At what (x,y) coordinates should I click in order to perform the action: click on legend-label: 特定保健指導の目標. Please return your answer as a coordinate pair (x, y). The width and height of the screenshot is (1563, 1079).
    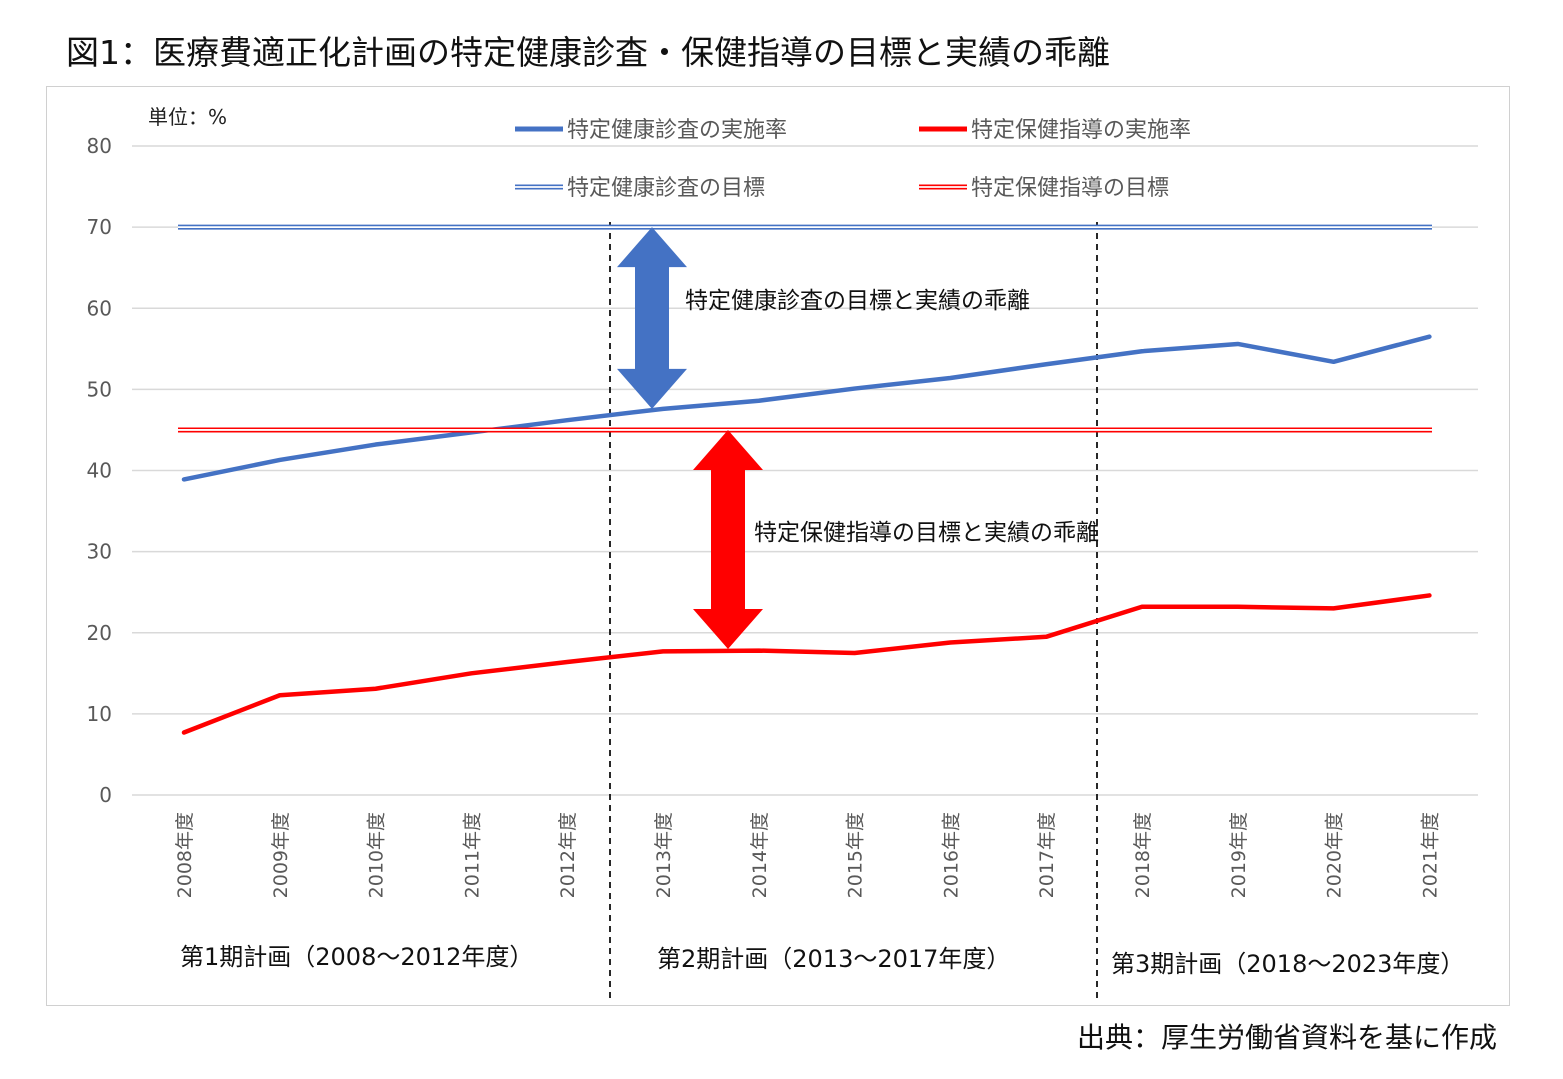
    Looking at the image, I should click on (1070, 188).